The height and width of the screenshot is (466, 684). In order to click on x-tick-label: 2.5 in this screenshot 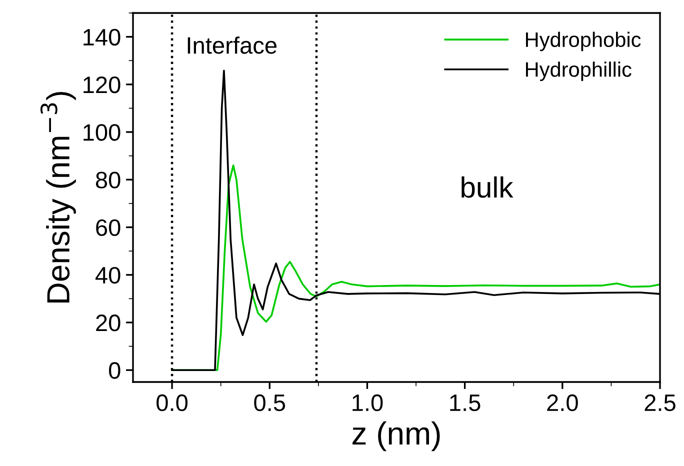, I will do `click(660, 403)`.